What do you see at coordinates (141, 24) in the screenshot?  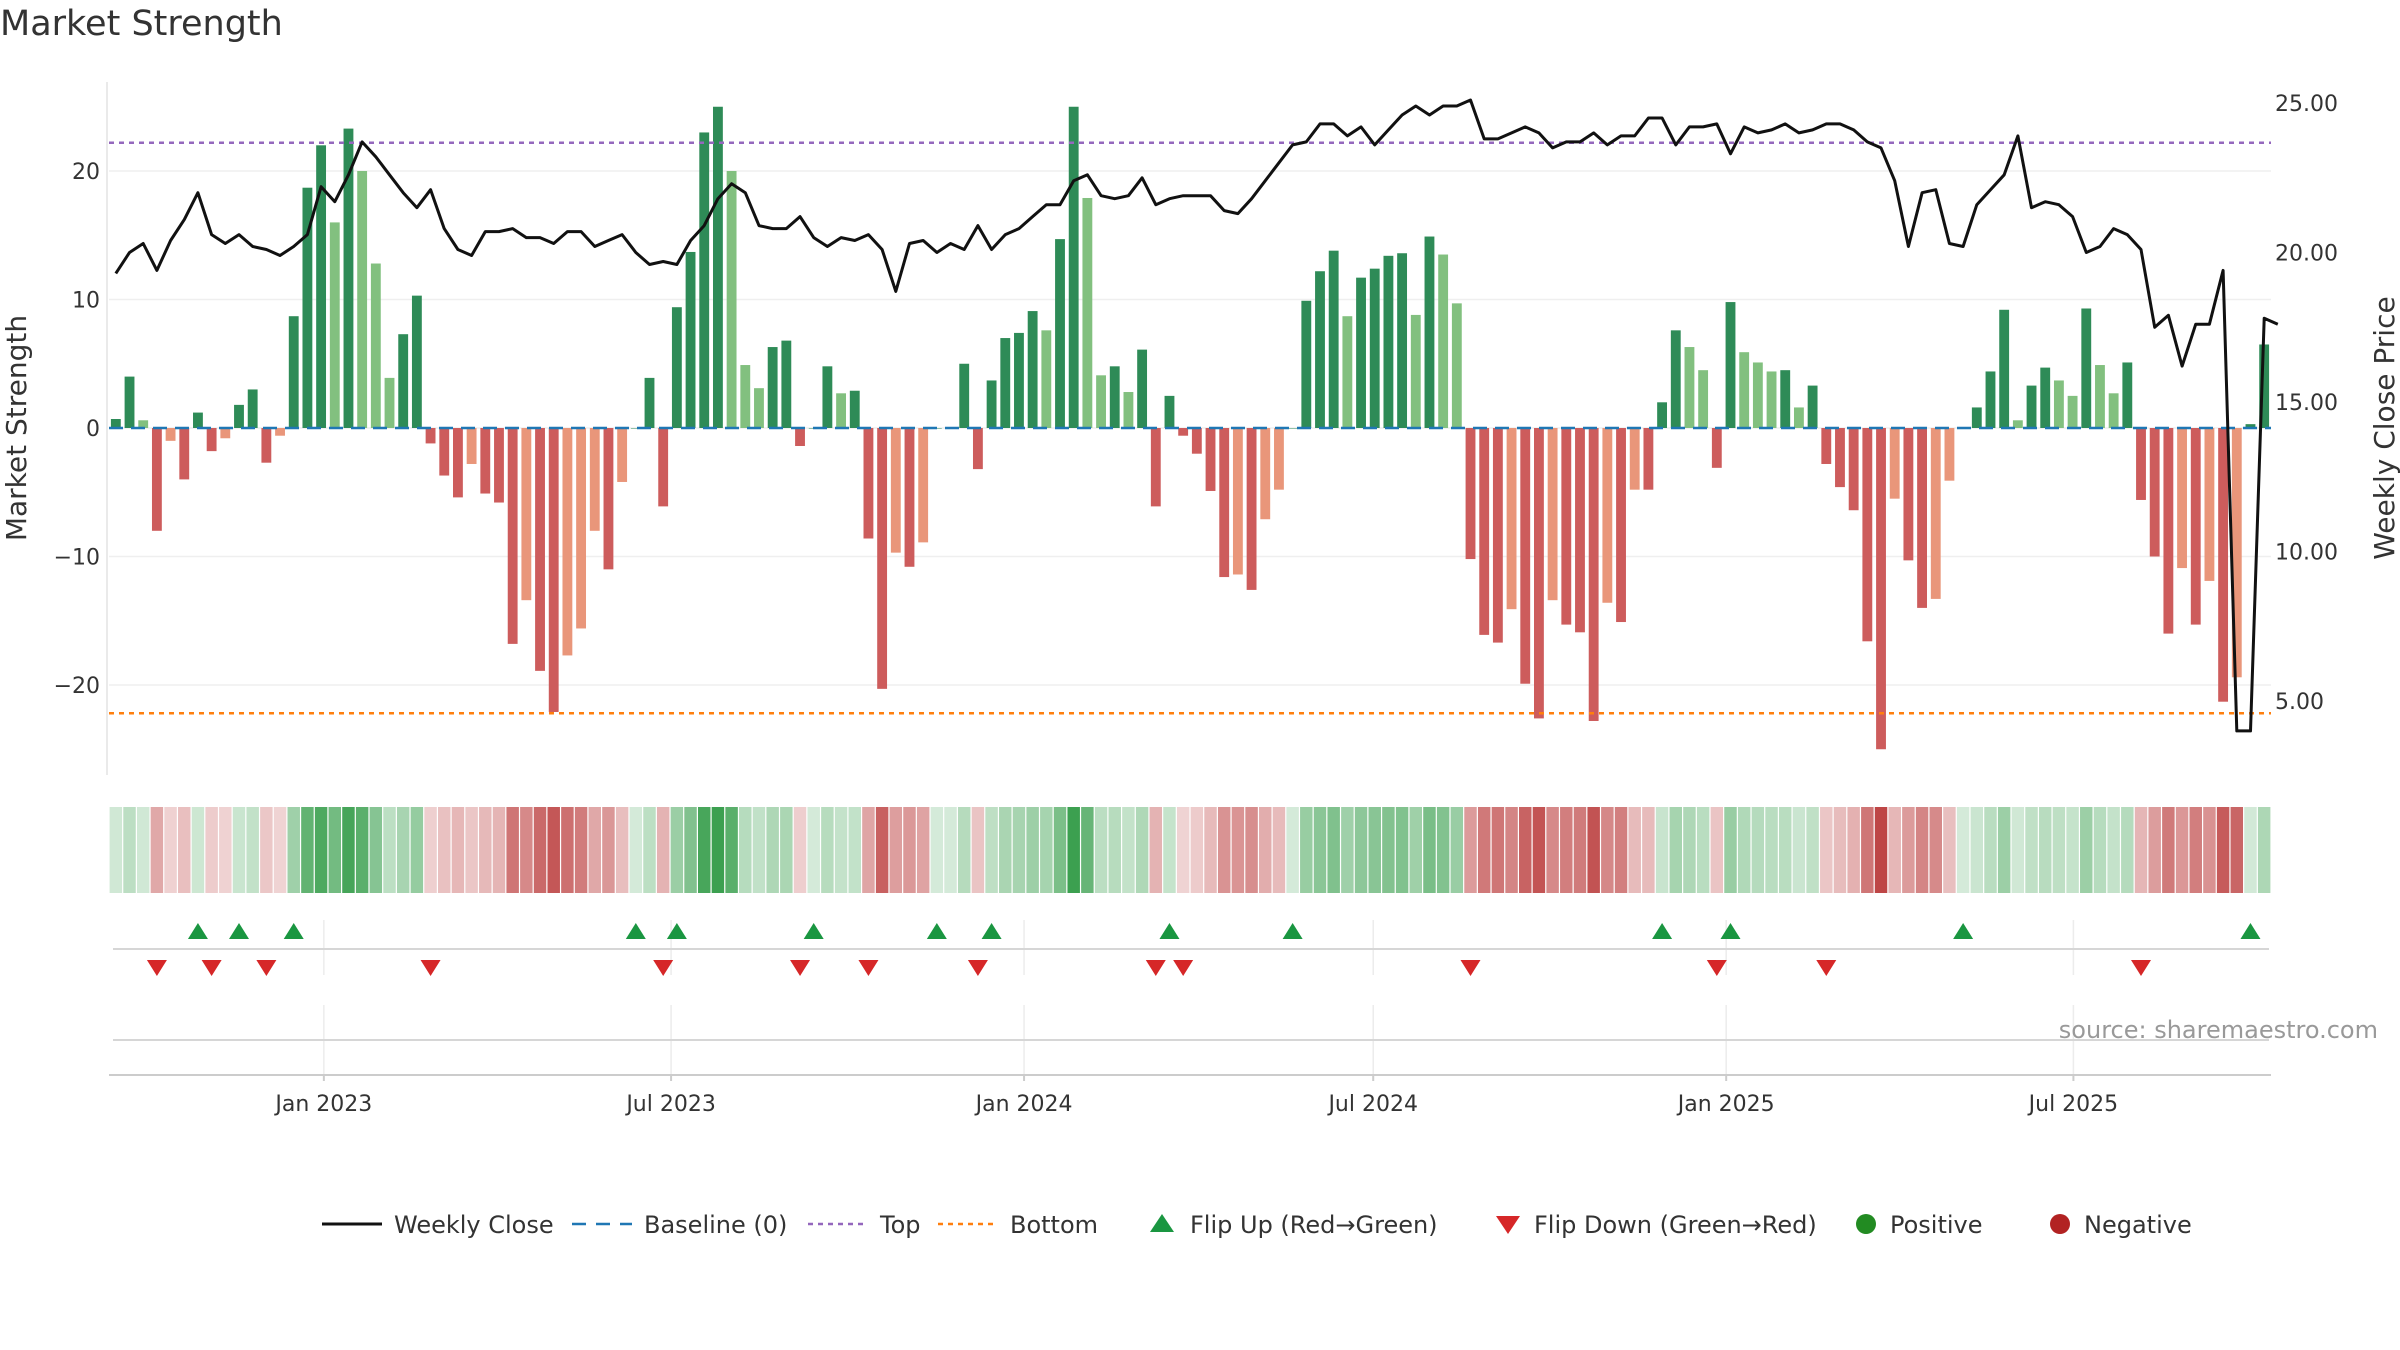 I see `chart-title: Market Strength` at bounding box center [141, 24].